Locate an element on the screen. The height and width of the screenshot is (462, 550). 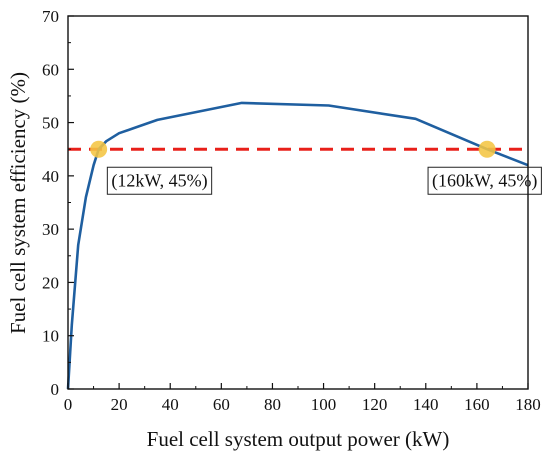
annotation-callout: (160kW, 45%) is located at coordinates (484, 180).